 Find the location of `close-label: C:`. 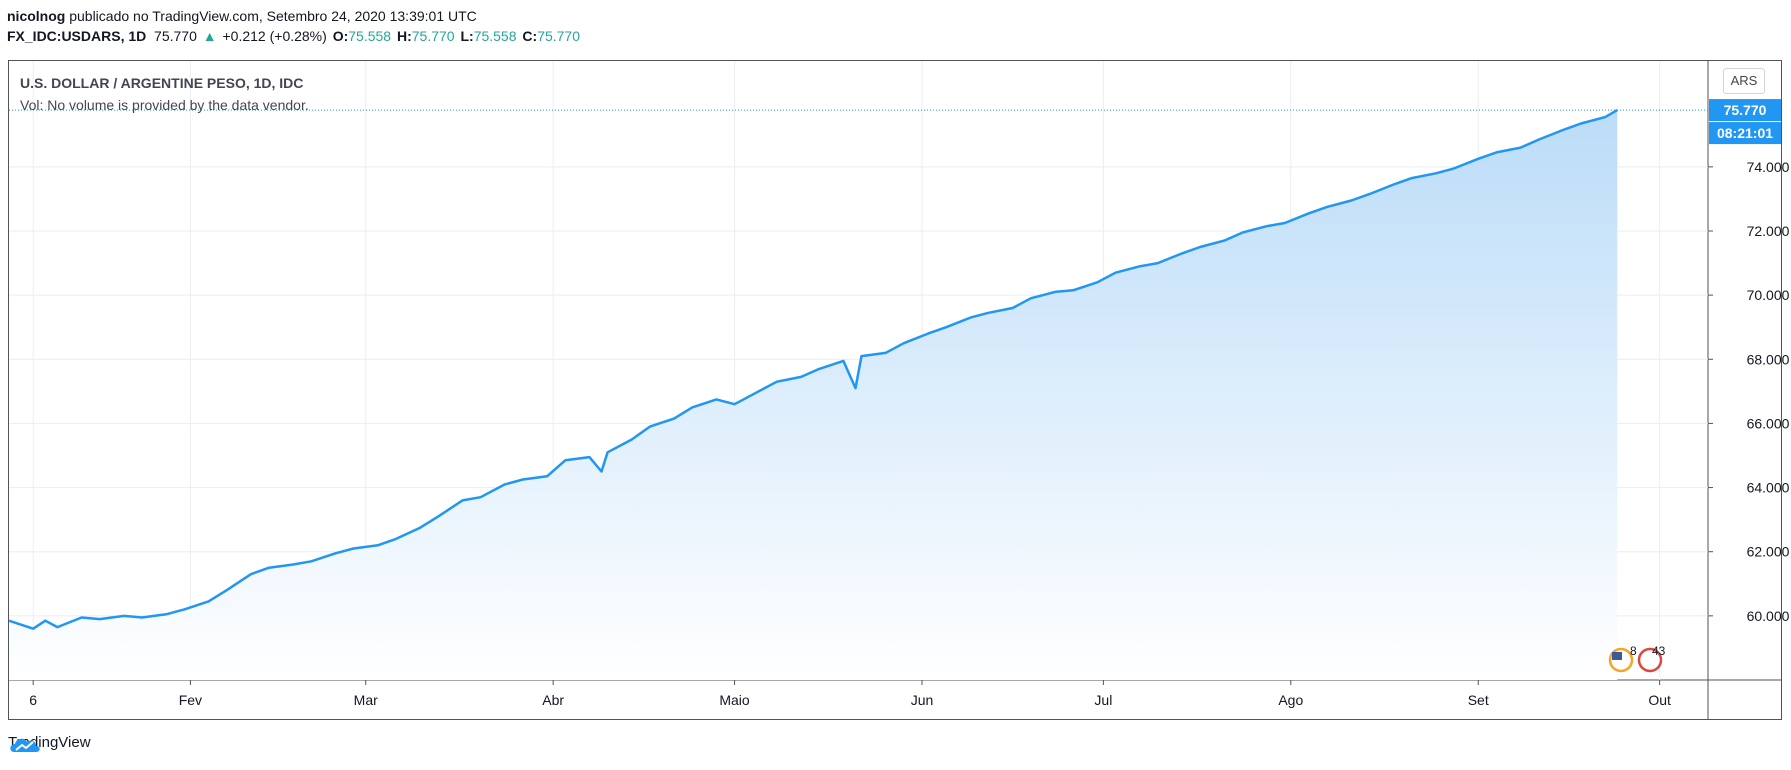

close-label: C: is located at coordinates (530, 36).